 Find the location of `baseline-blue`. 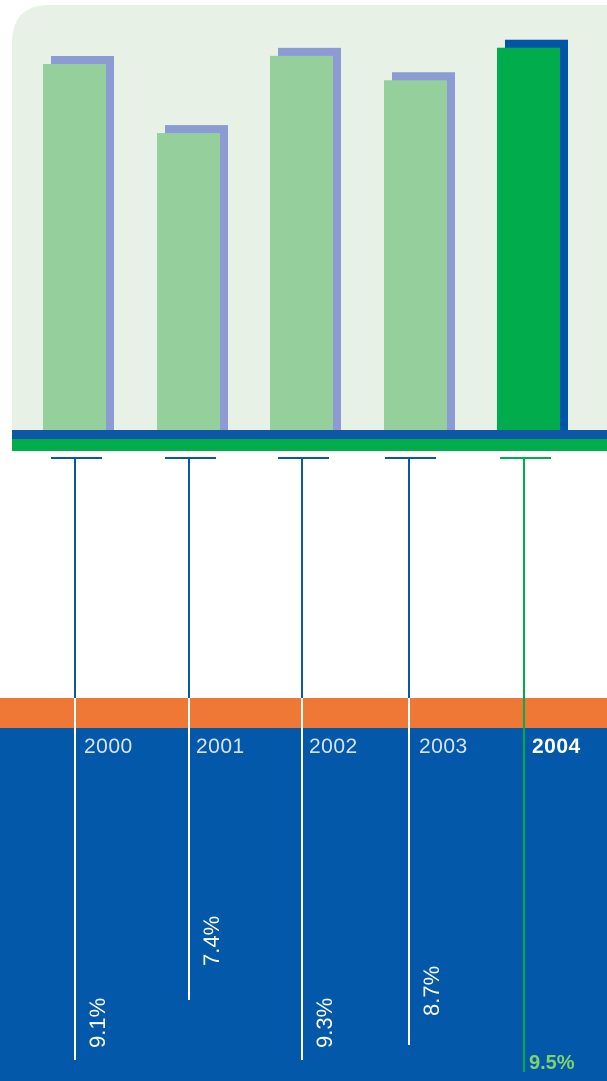

baseline-blue is located at coordinates (309, 434).